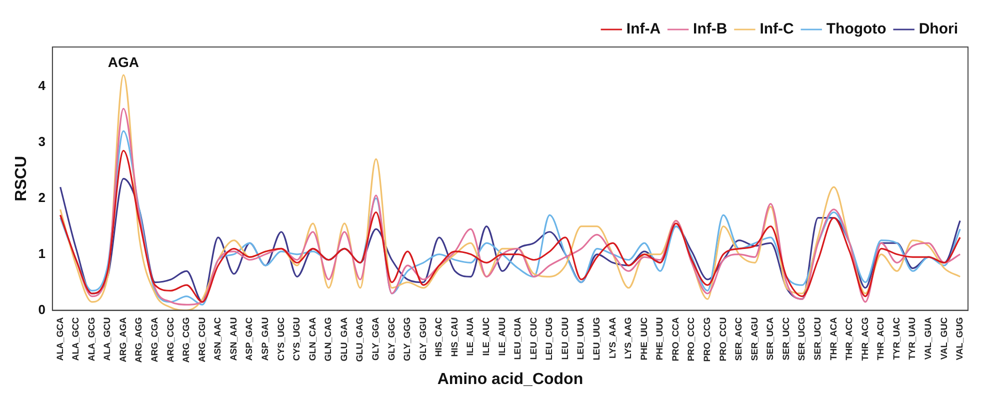 The height and width of the screenshot is (401, 982). Describe the element at coordinates (359, 339) in the screenshot. I see `x-tick-label: GLU_GAG` at that location.